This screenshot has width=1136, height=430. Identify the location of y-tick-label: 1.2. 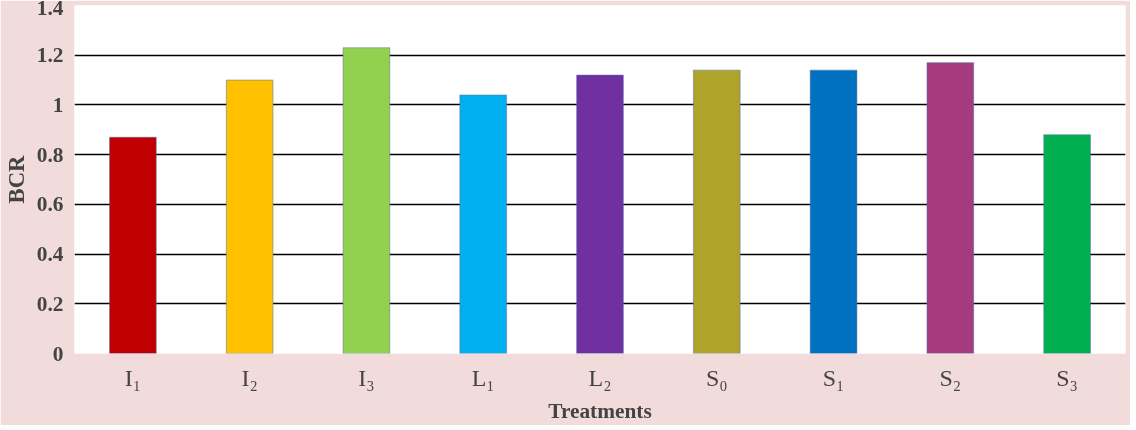
(50, 55).